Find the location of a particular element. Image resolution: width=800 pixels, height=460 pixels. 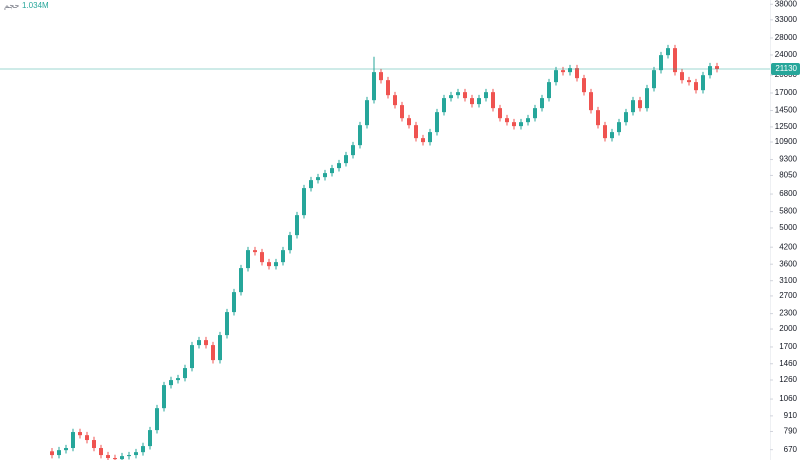

y-tick-label: 5000 is located at coordinates (788, 227).